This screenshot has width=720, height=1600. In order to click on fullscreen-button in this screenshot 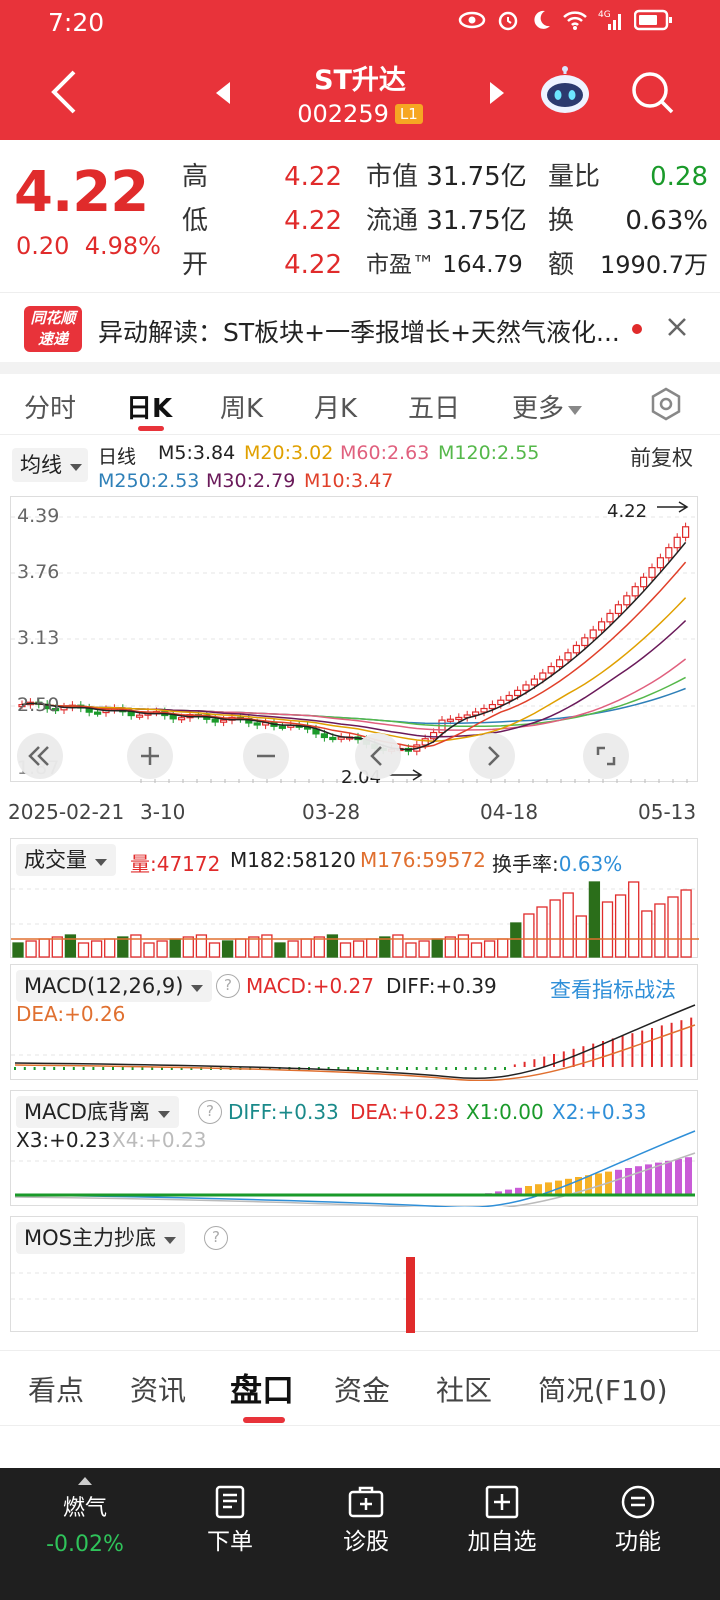, I will do `click(606, 756)`.